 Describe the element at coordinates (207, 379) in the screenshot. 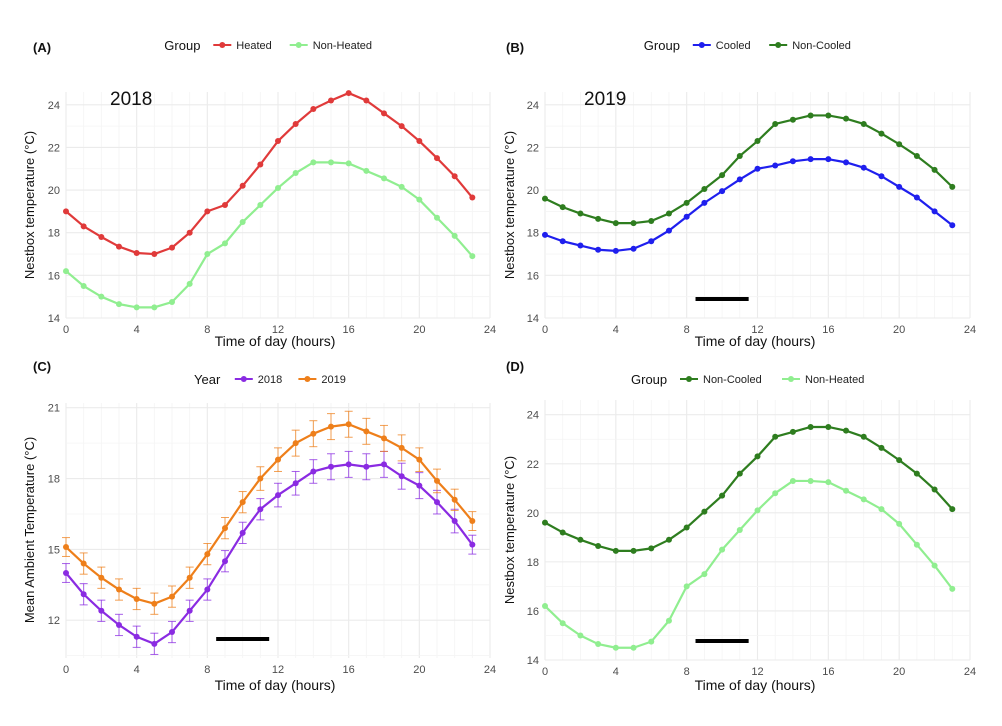

I see `legend-title: Year` at that location.